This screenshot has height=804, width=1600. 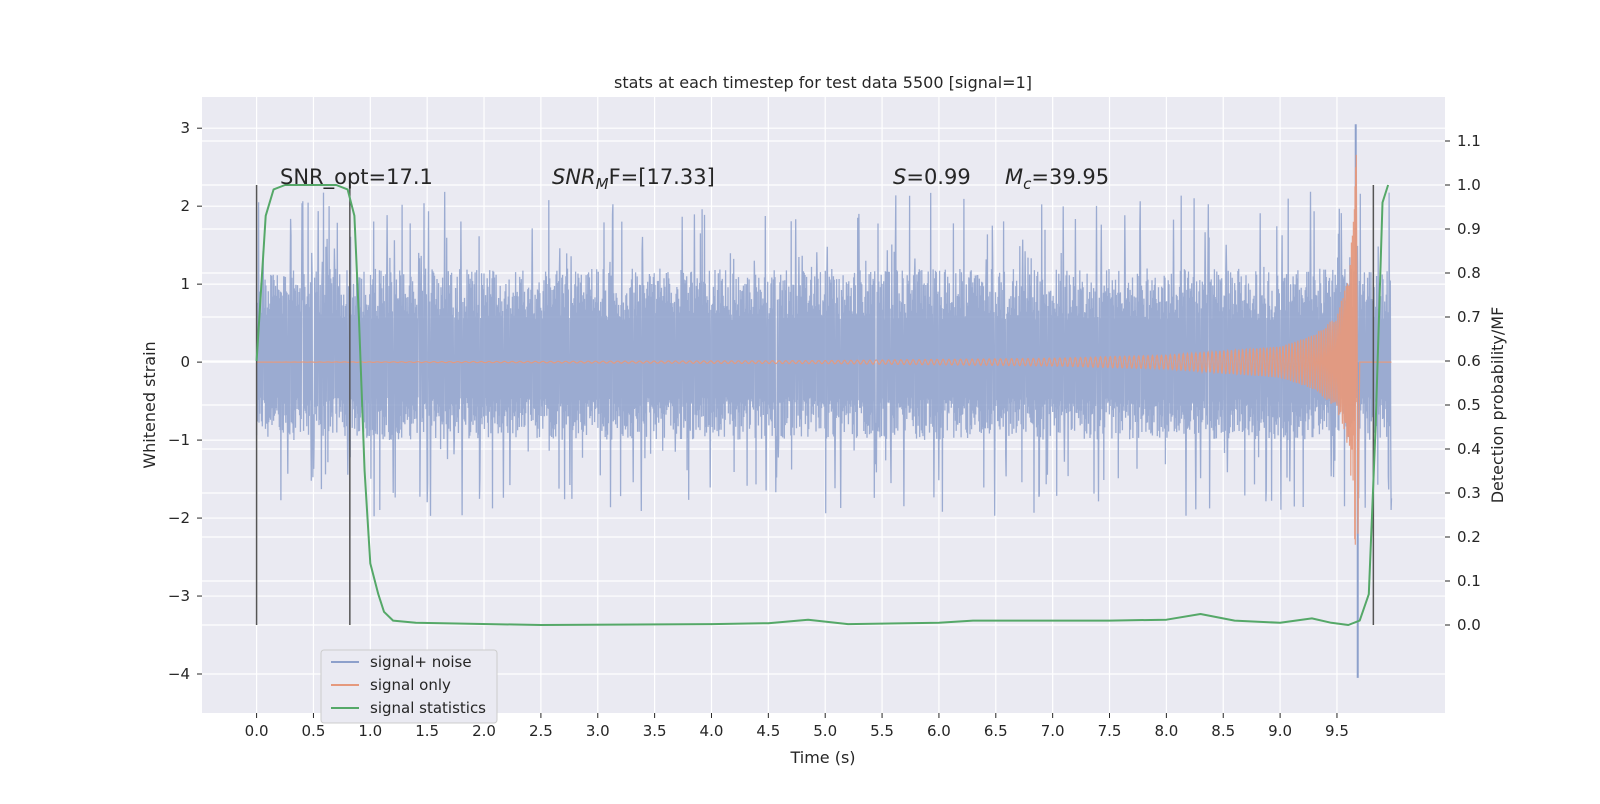 What do you see at coordinates (257, 731) in the screenshot?
I see `x-tick-label: 0.0` at bounding box center [257, 731].